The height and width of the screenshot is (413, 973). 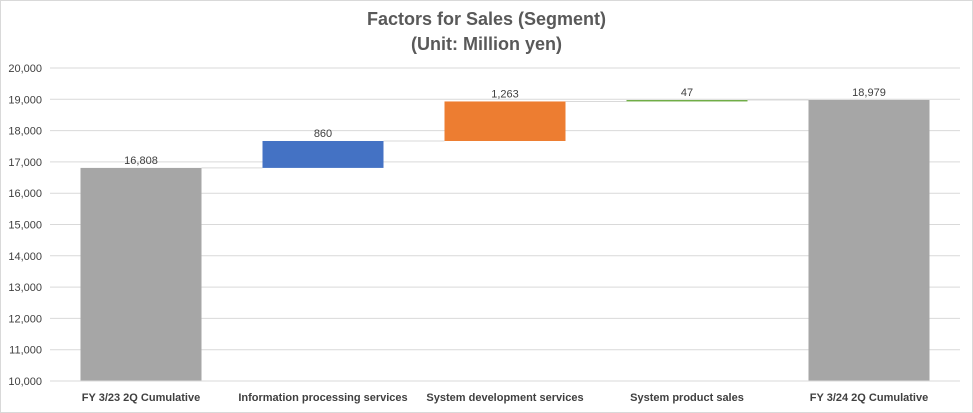 I want to click on y-tick-label: 18,000, so click(x=25, y=132).